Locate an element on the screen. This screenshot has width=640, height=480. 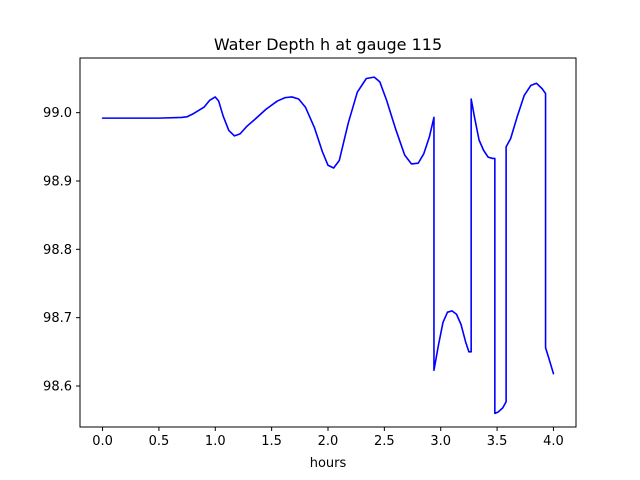
y-axis: 98.6 98.7 98.8 98.9 99.0 is located at coordinates (61, 250).